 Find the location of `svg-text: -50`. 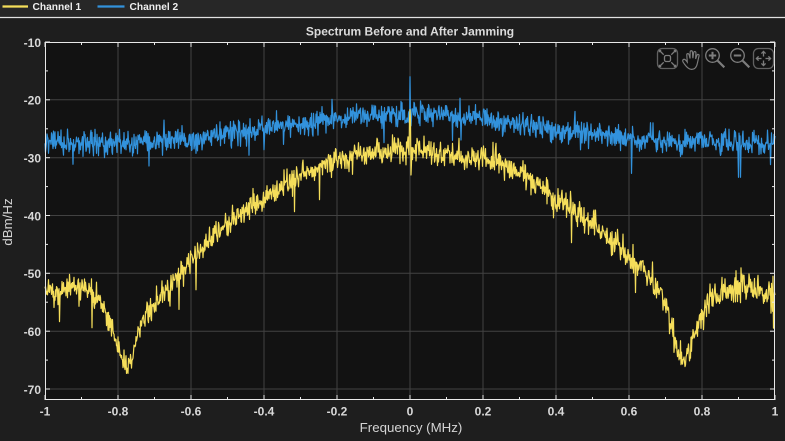

svg-text: -50 is located at coordinates (33, 274).